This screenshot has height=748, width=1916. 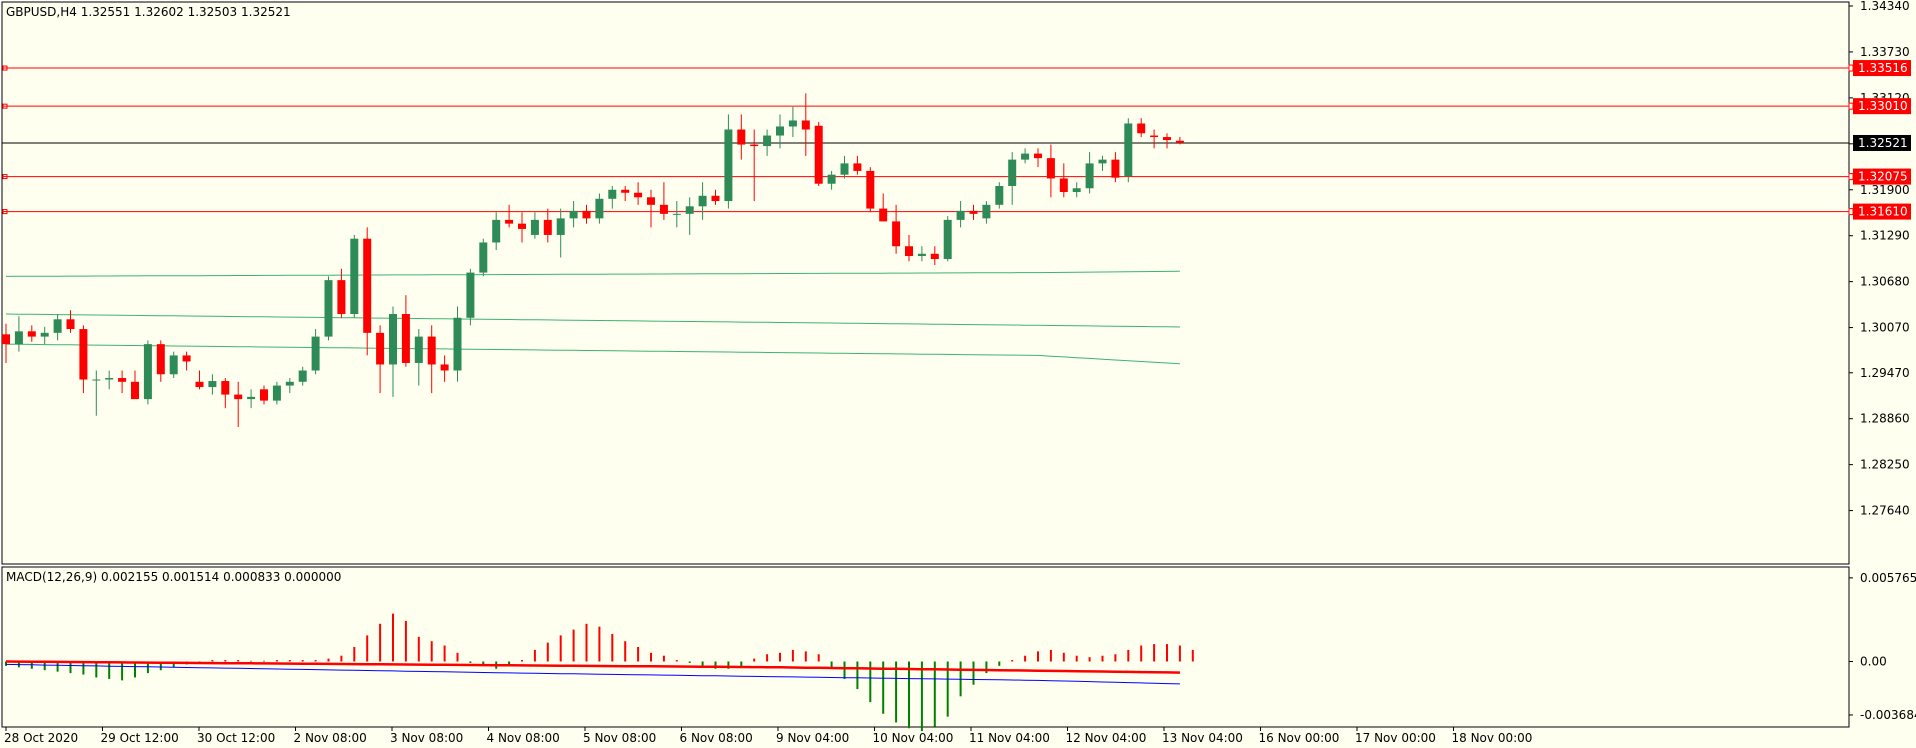 I want to click on bollinger-lower-line, so click(x=592, y=354).